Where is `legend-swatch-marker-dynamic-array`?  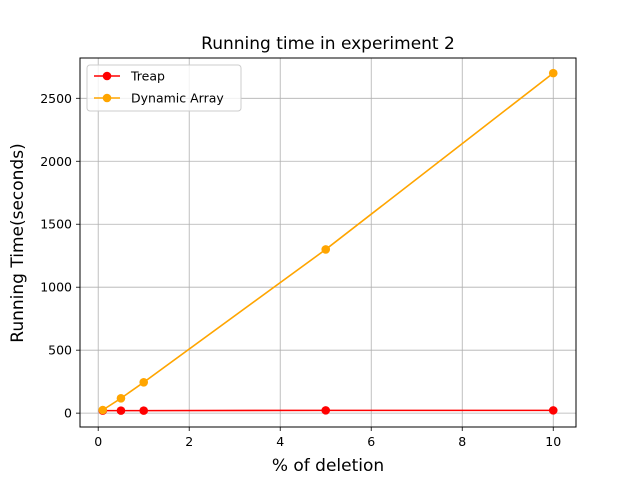
legend-swatch-marker-dynamic-array is located at coordinates (107, 98).